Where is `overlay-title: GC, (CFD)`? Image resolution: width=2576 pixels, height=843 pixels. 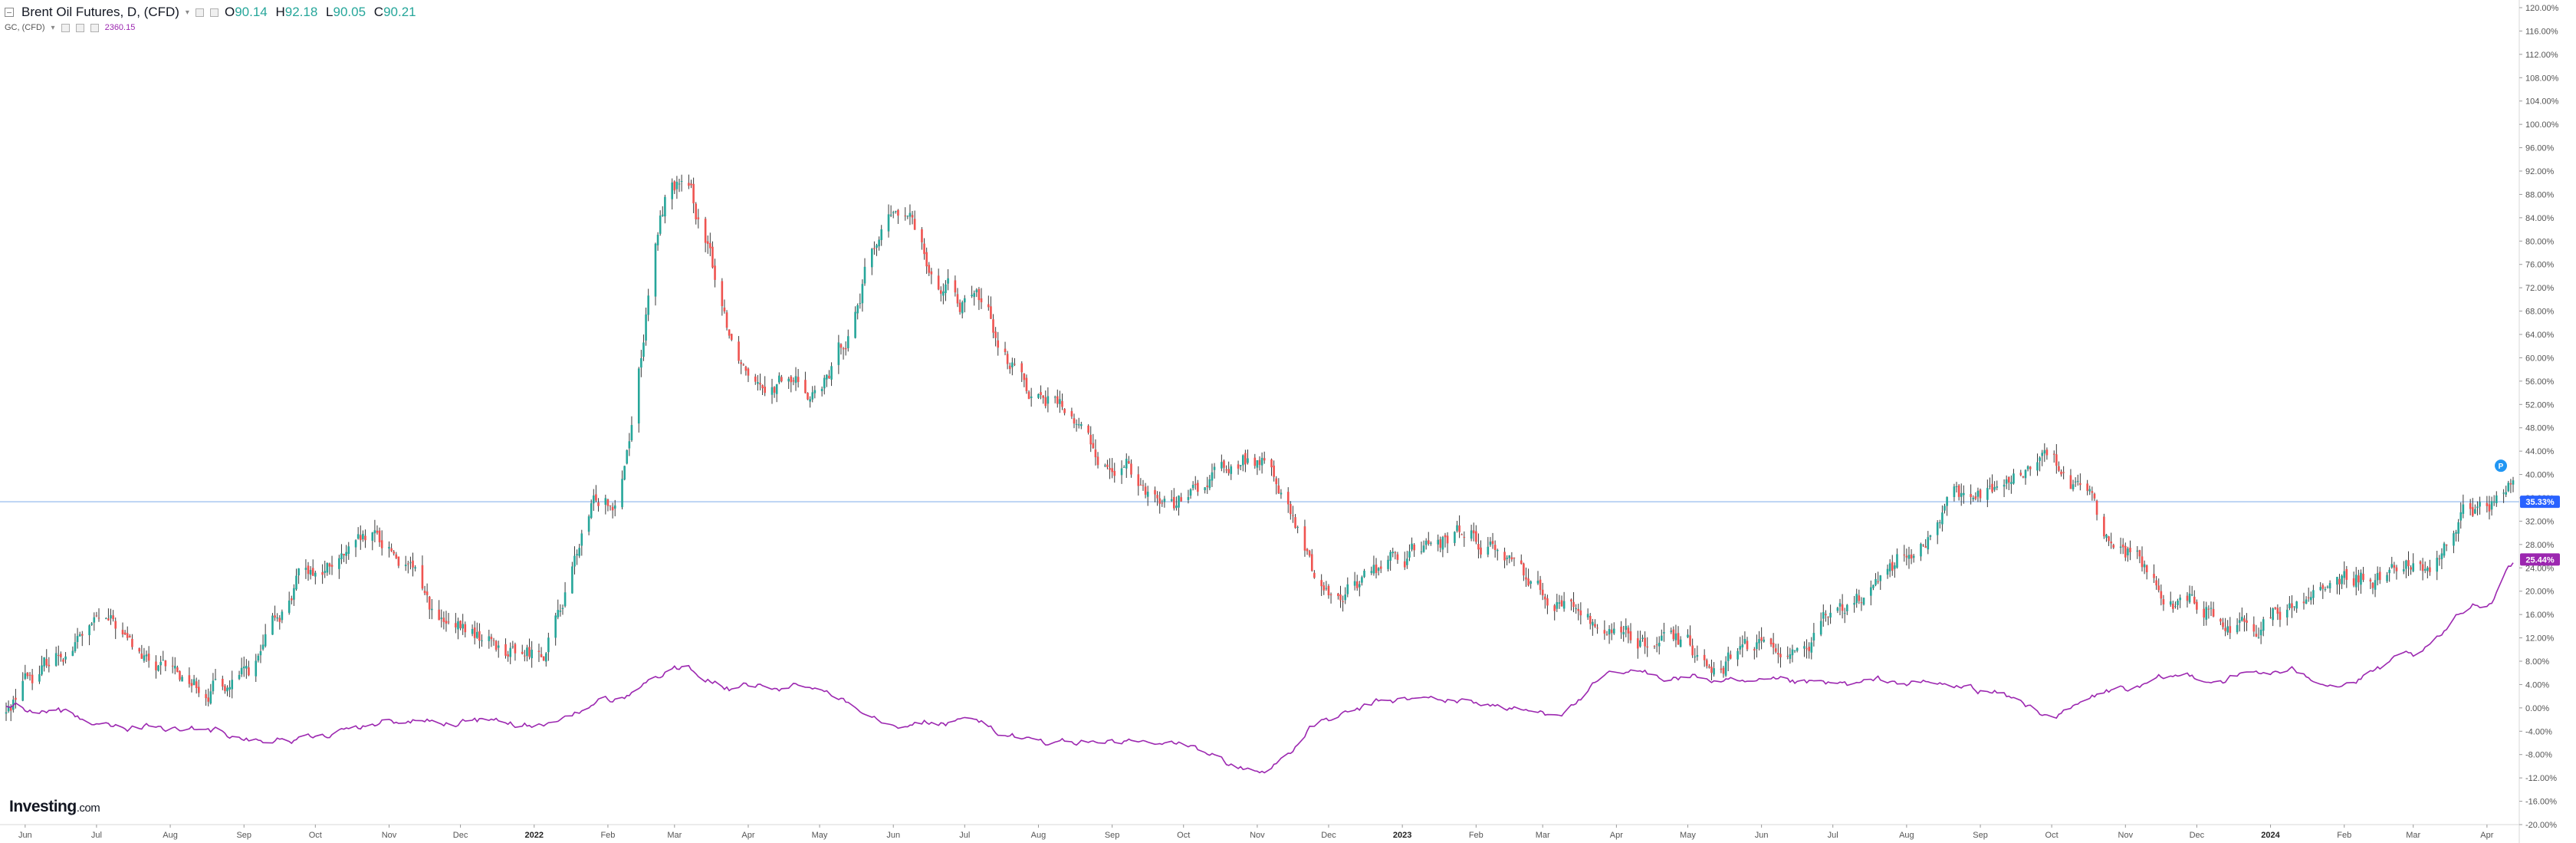 overlay-title: GC, (CFD) is located at coordinates (25, 27).